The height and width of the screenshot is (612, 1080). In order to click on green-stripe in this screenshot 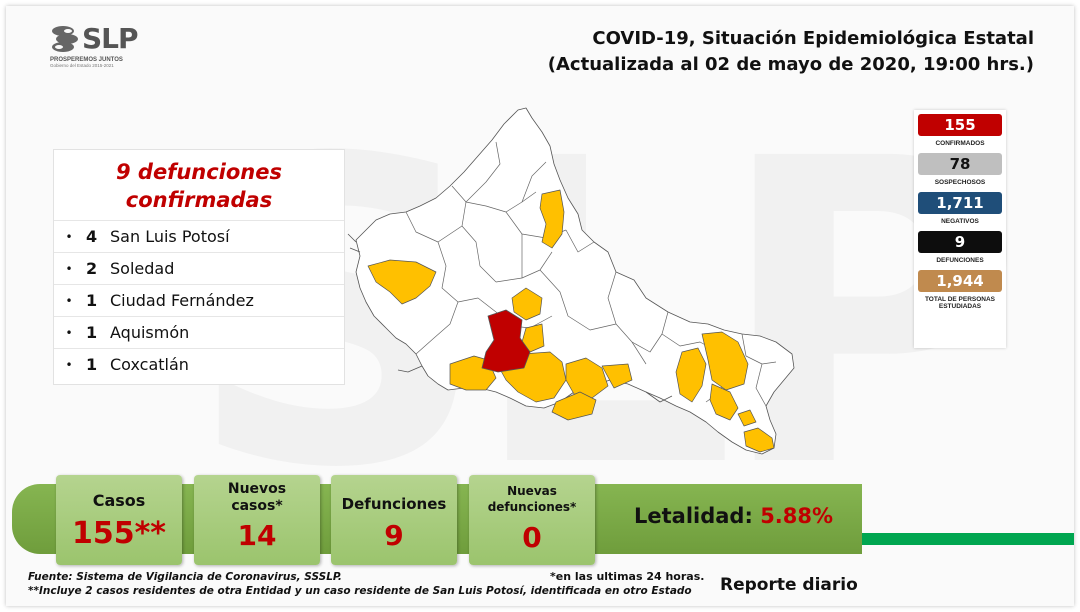, I will do `click(960, 539)`.